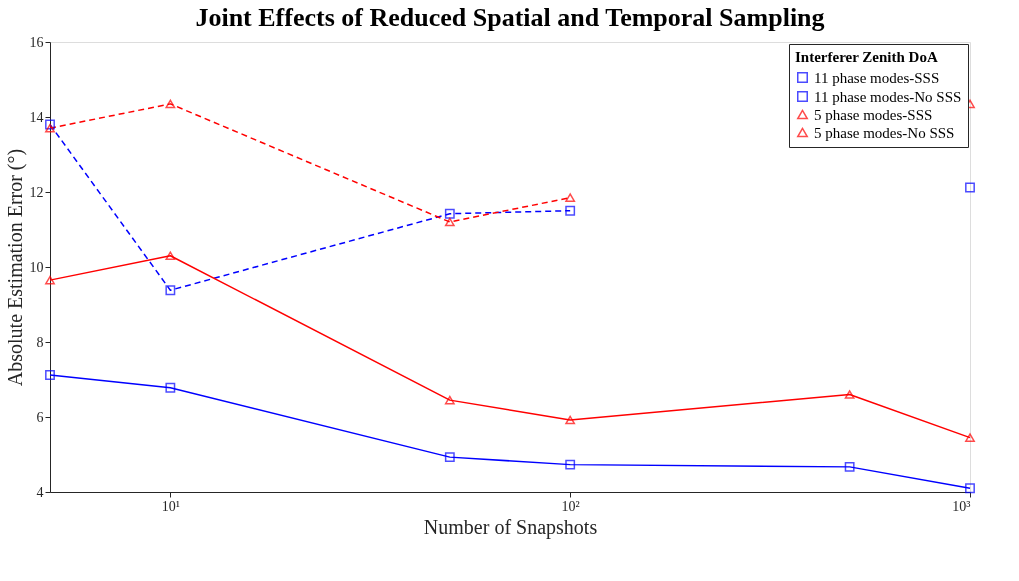 This screenshot has height=581, width=1019. I want to click on legend-label: 5 phase modes-No SSS, so click(884, 132).